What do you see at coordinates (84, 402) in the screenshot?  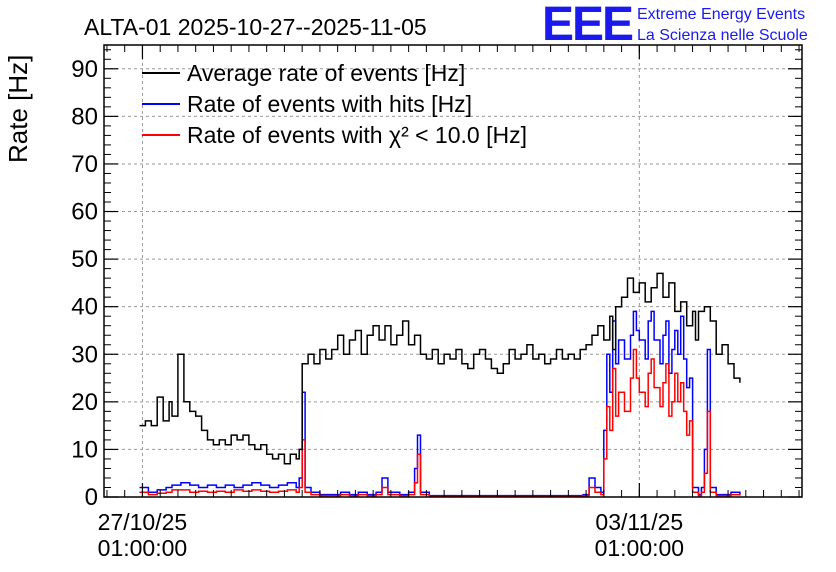 I see `y-tick-label: 20` at bounding box center [84, 402].